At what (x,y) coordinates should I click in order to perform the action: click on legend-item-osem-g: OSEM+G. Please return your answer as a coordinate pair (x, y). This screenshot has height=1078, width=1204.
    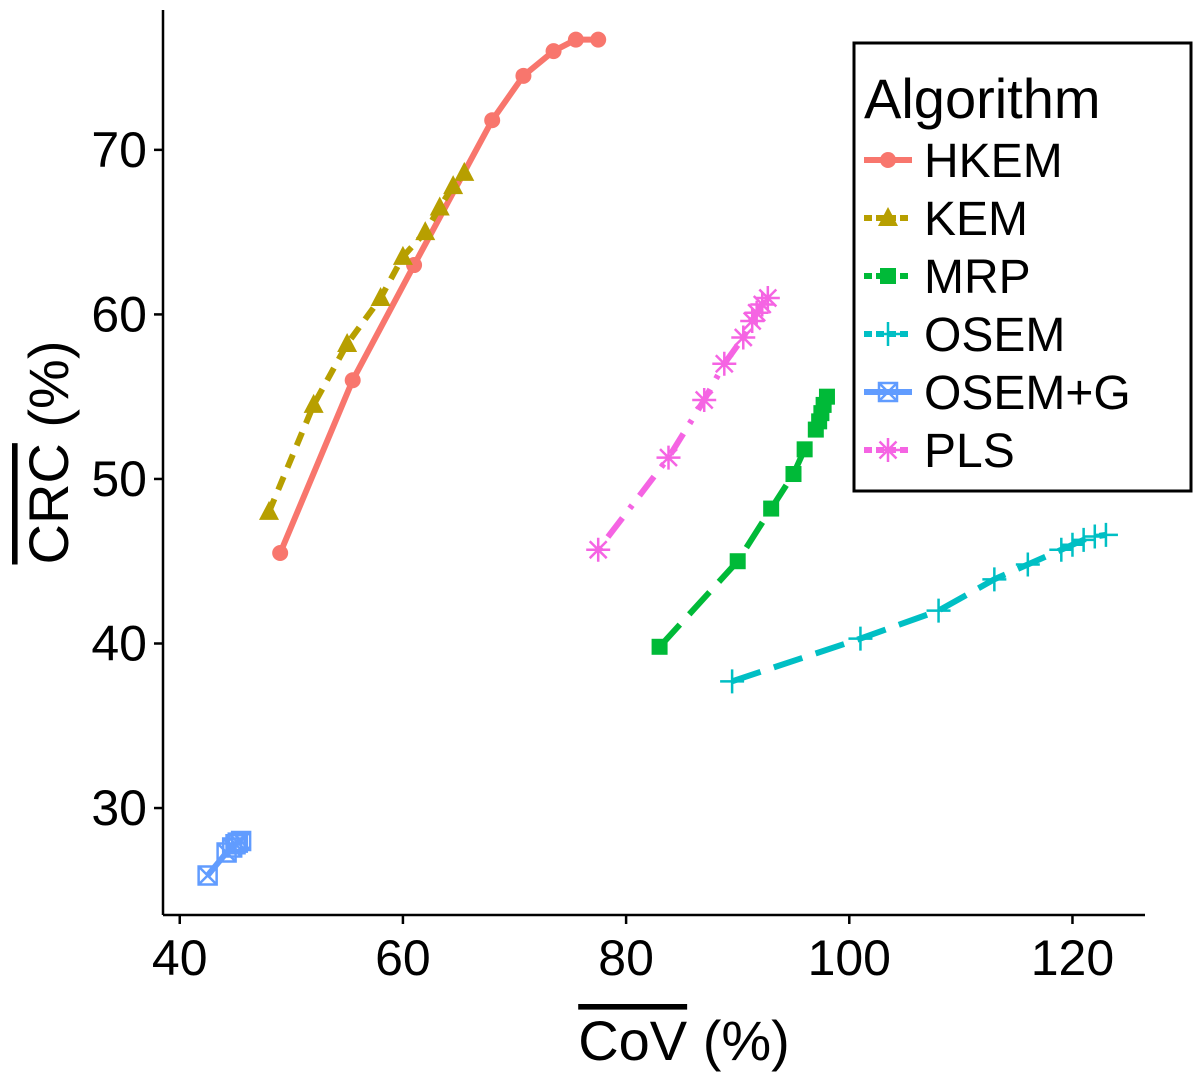
    Looking at the image, I should click on (997, 393).